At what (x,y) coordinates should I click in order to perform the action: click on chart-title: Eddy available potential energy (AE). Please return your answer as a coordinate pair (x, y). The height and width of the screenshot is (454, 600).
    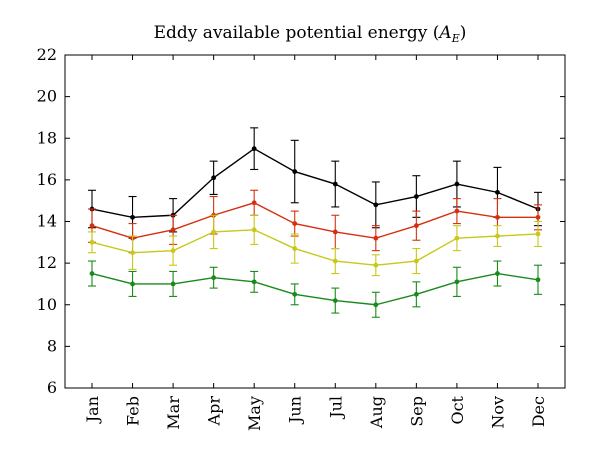
    Looking at the image, I should click on (310, 34).